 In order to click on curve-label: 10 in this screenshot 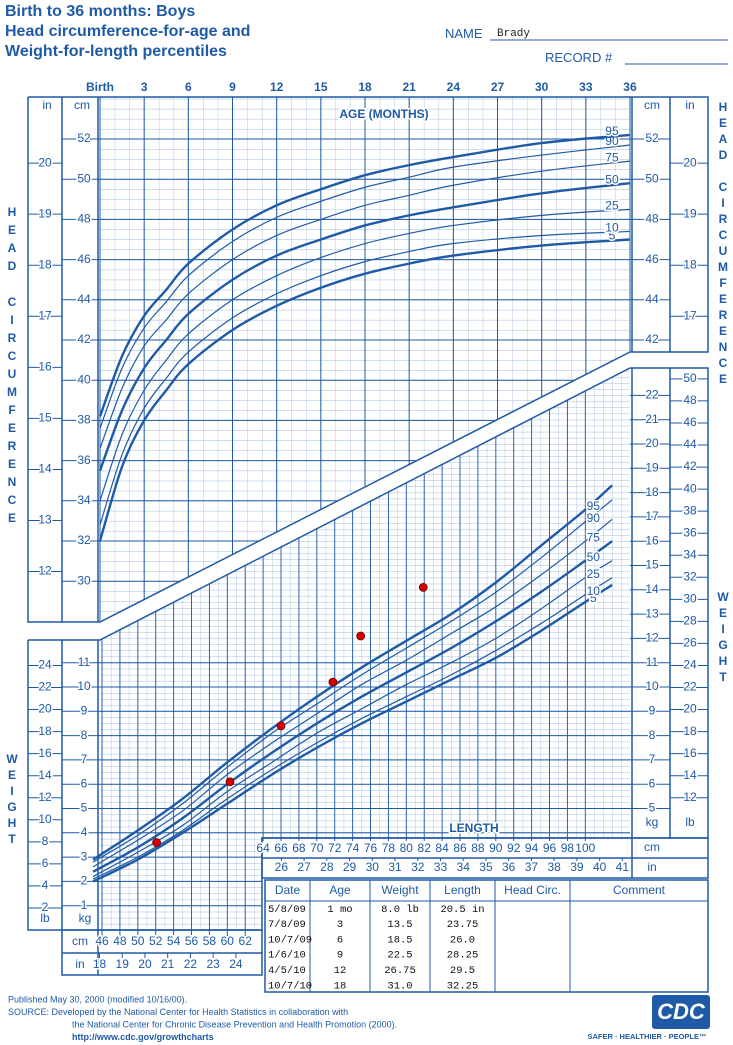, I will do `click(594, 591)`.